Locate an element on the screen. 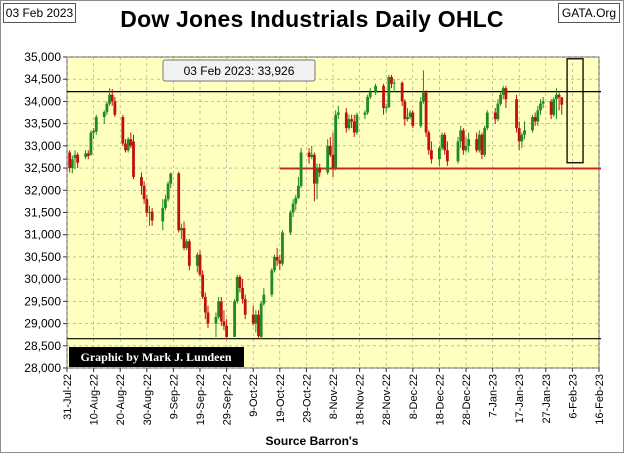  y-tick-label: 28,000 is located at coordinates (42, 368).